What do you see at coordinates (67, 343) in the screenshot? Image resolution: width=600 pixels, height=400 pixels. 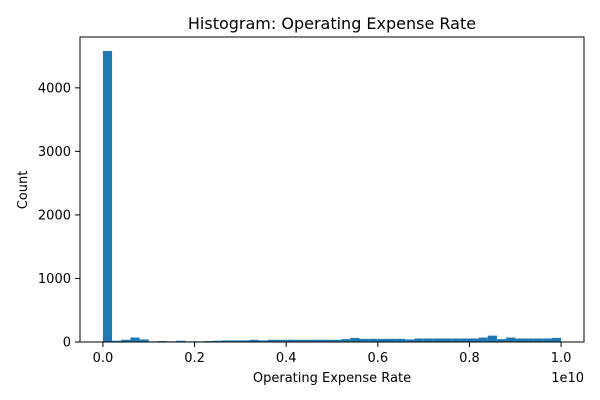 I see `y-tick-label: 0` at bounding box center [67, 343].